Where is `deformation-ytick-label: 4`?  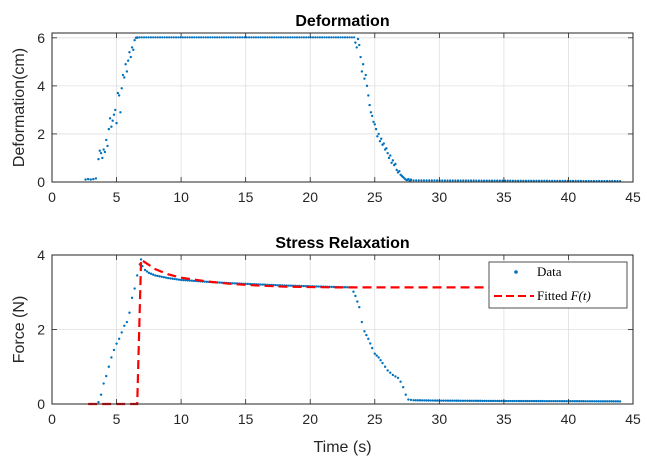 deformation-ytick-label: 4 is located at coordinates (41, 86).